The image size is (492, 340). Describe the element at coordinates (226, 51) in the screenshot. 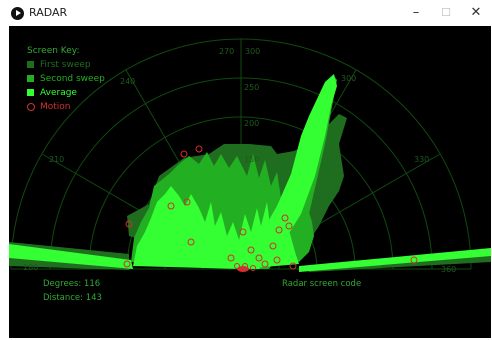

I see `angle-label-270: 270` at that location.